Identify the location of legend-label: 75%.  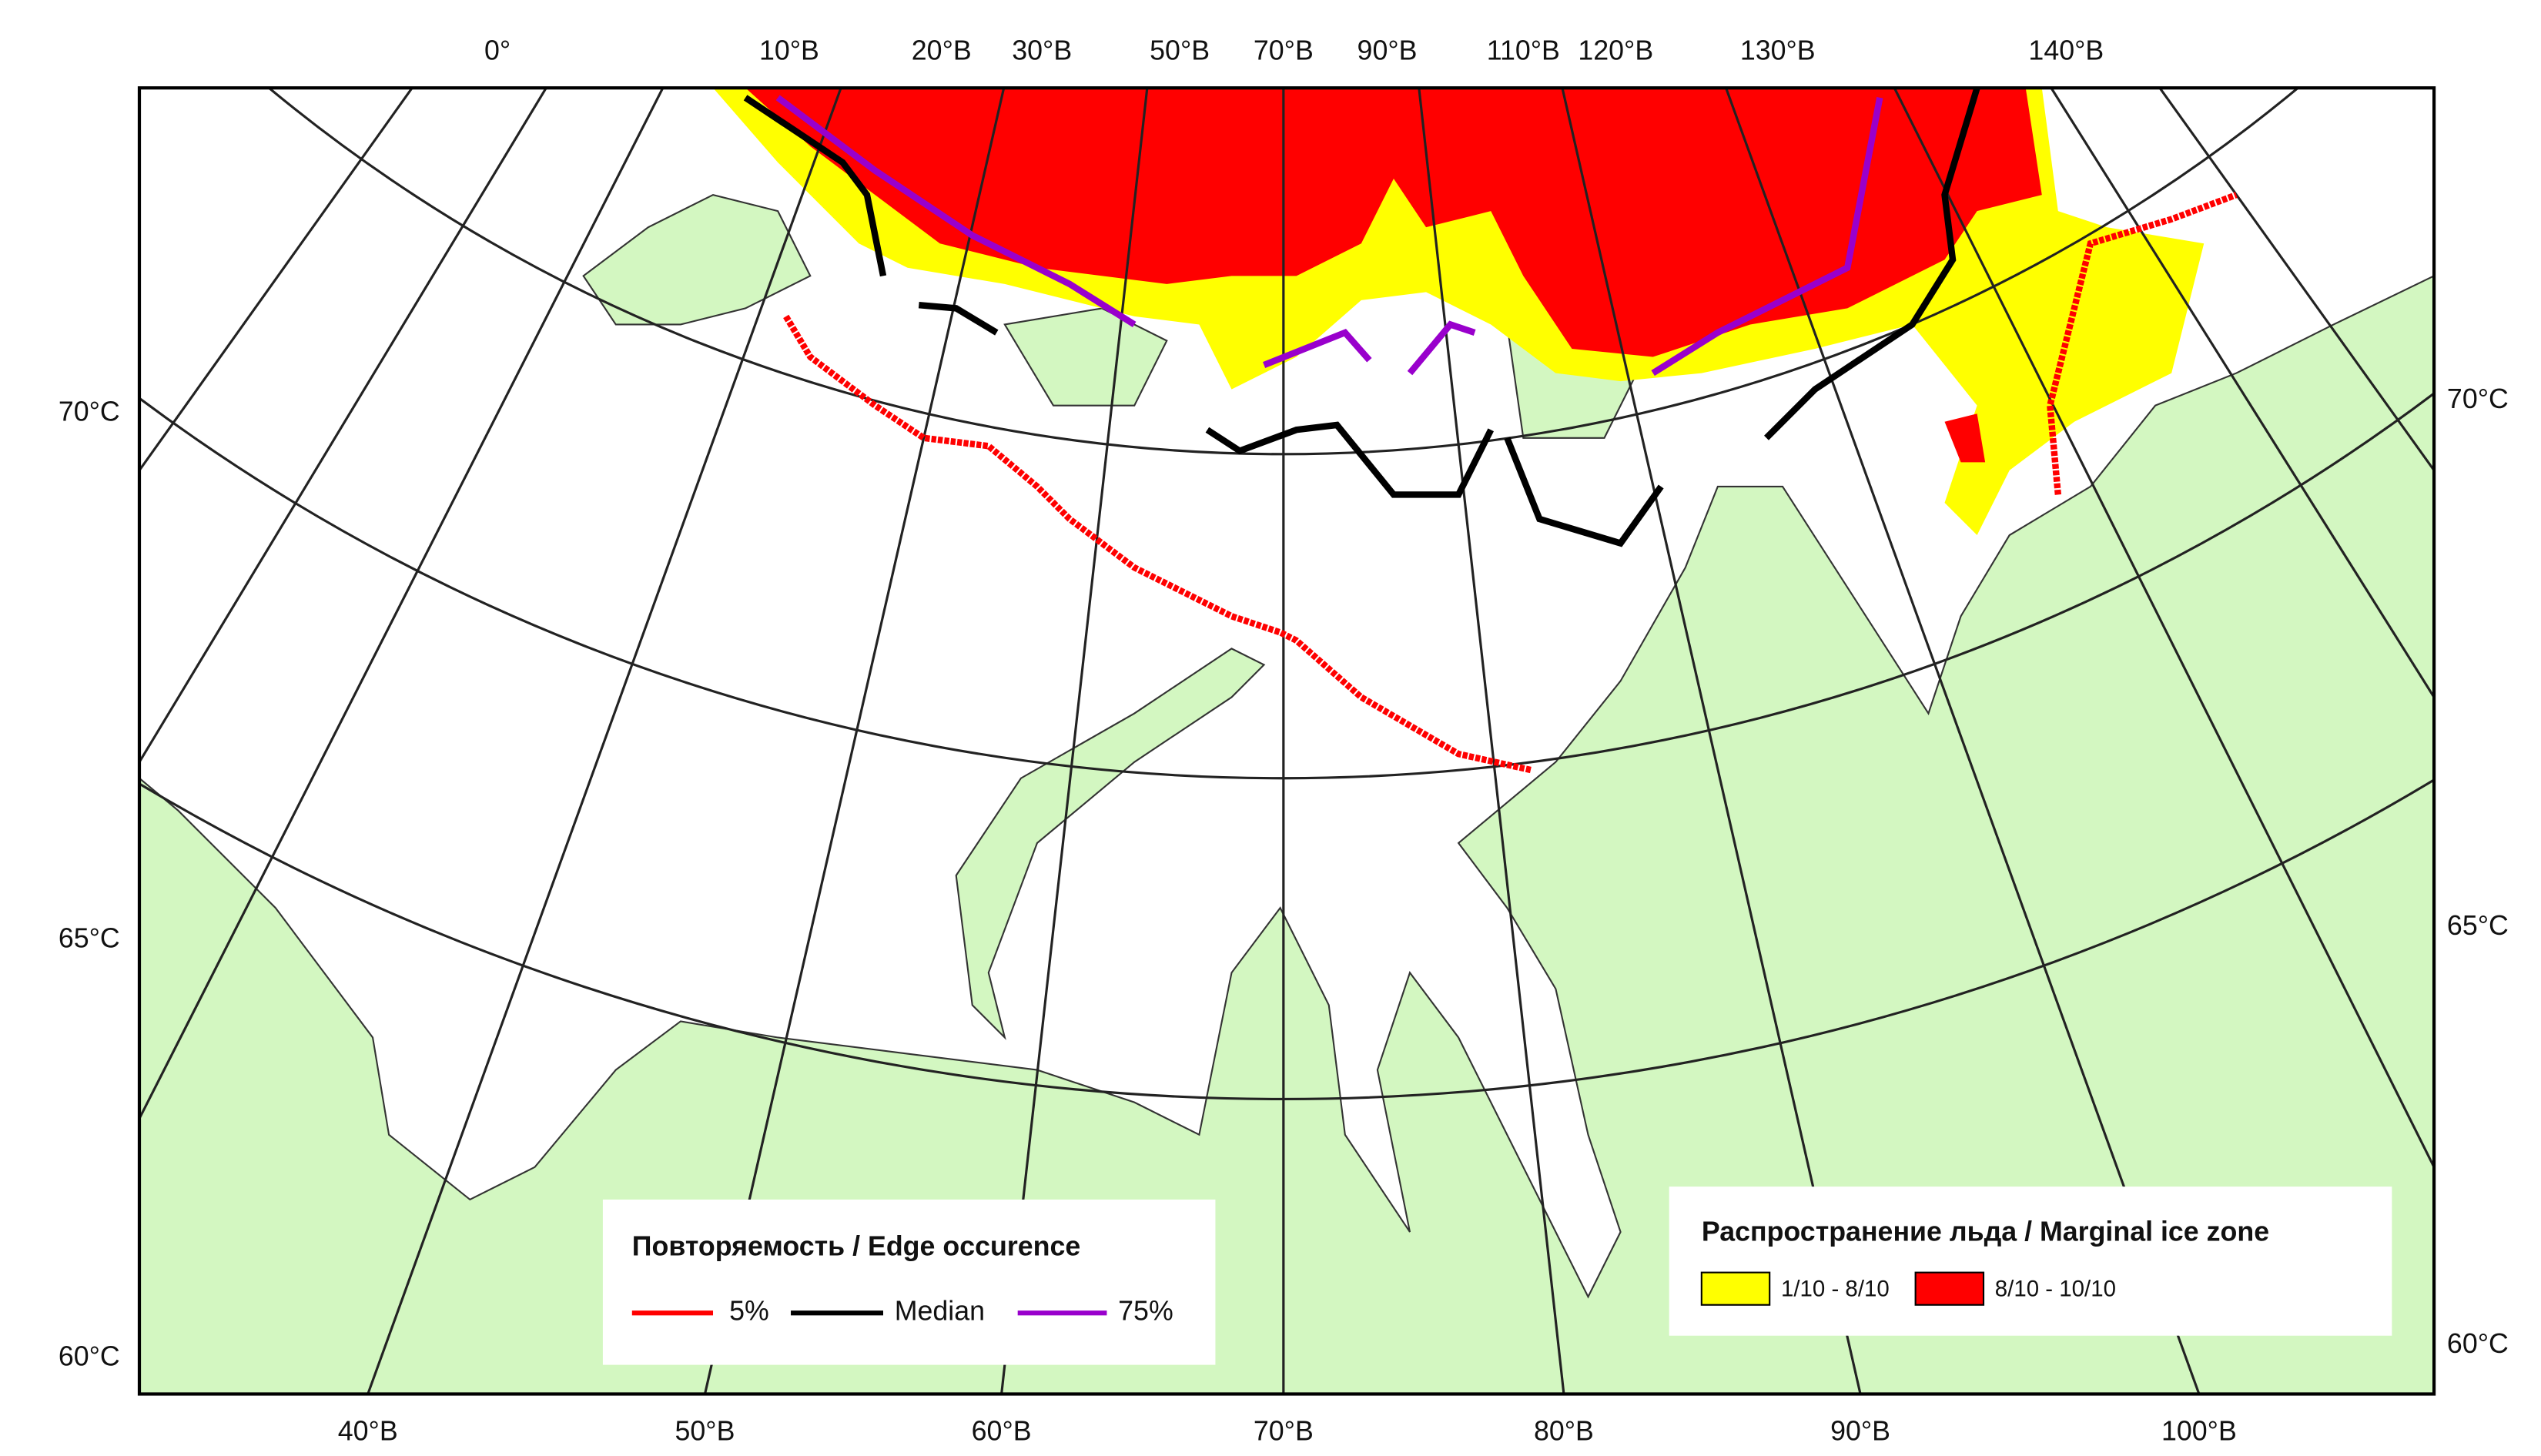
(1145, 1311).